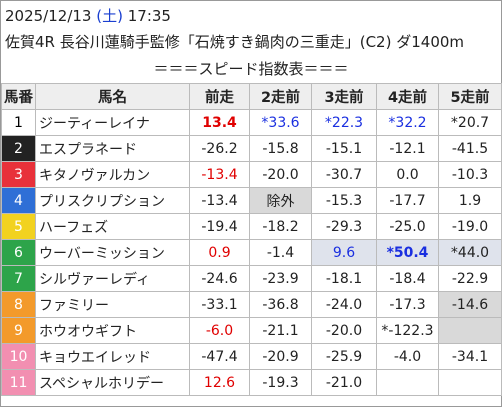  Describe the element at coordinates (344, 148) in the screenshot. I see `speed-index: -15.1` at that location.